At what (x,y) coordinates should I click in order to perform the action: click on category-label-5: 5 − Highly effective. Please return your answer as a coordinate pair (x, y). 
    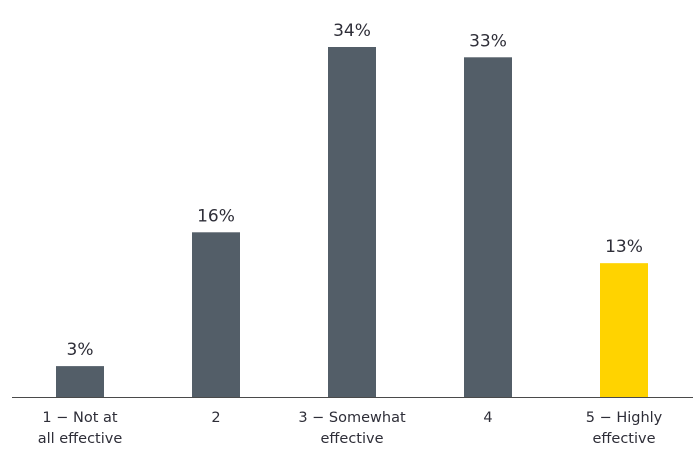
    Looking at the image, I should click on (624, 428).